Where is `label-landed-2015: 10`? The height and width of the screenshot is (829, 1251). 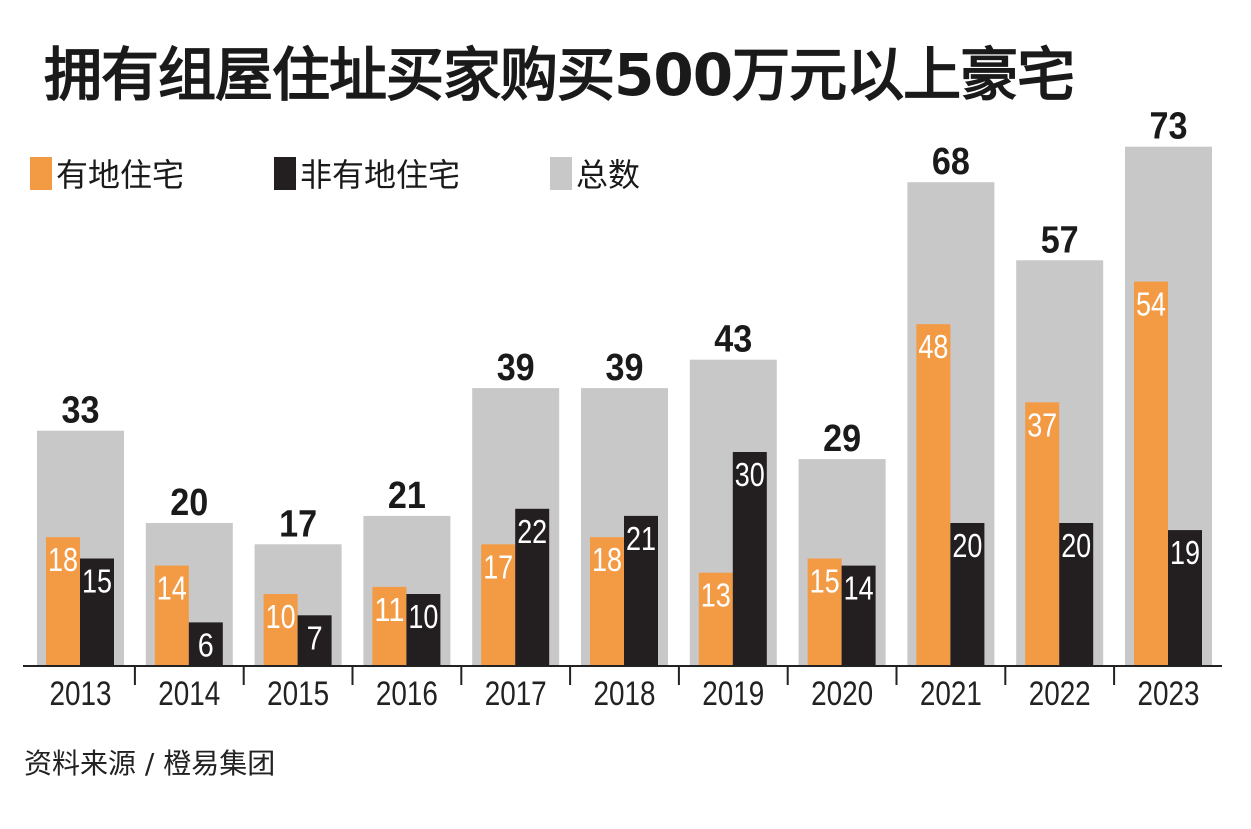 label-landed-2015: 10 is located at coordinates (281, 616).